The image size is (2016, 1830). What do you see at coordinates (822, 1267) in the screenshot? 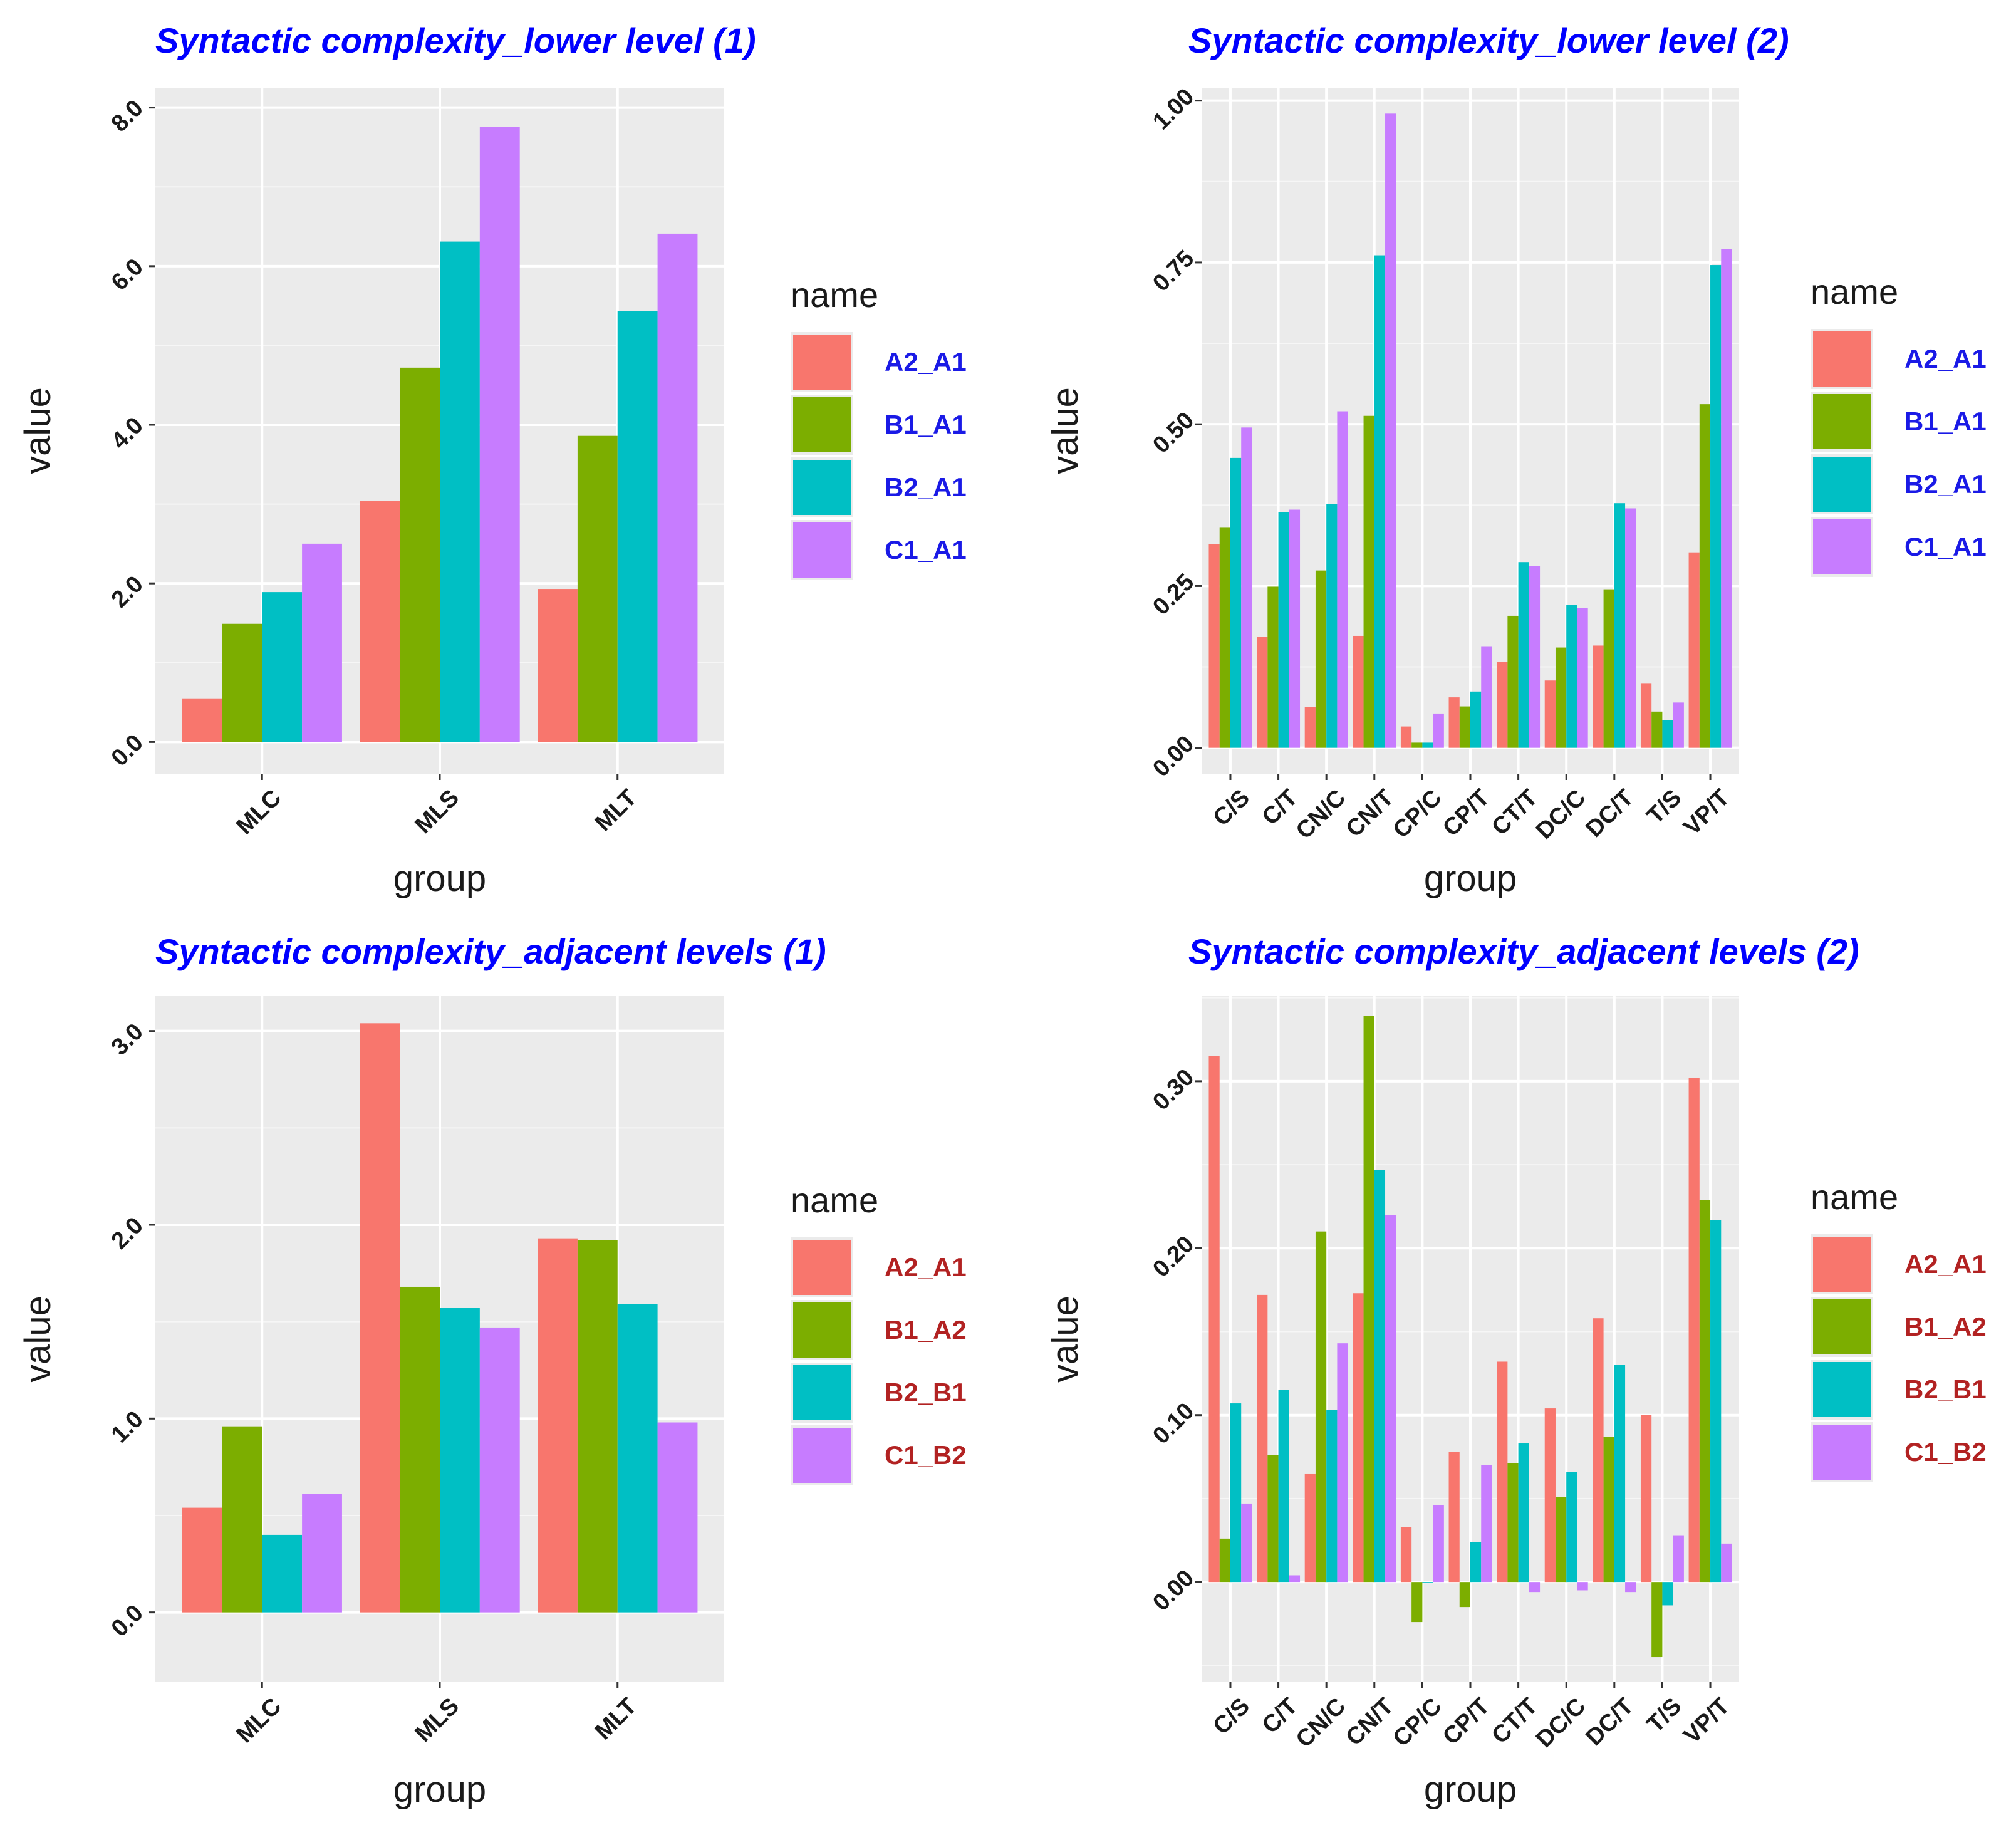
I see `legend-swatch-a2-a1` at bounding box center [822, 1267].